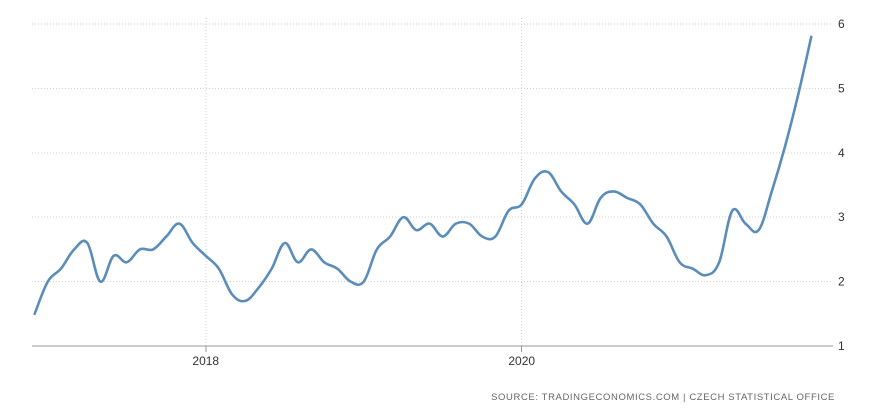 The height and width of the screenshot is (415, 891). I want to click on y-axis: 1 2 3 4 5 6, so click(841, 185).